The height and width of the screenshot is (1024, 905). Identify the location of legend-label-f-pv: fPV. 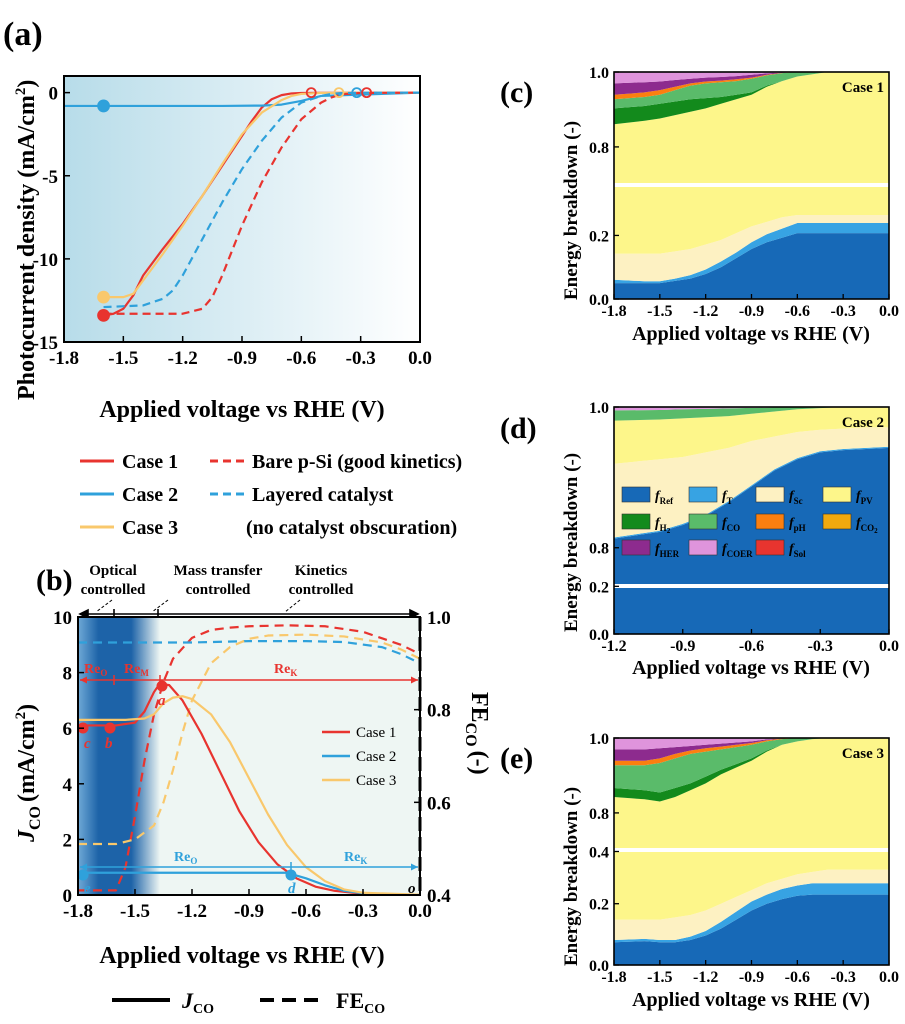
(864, 497).